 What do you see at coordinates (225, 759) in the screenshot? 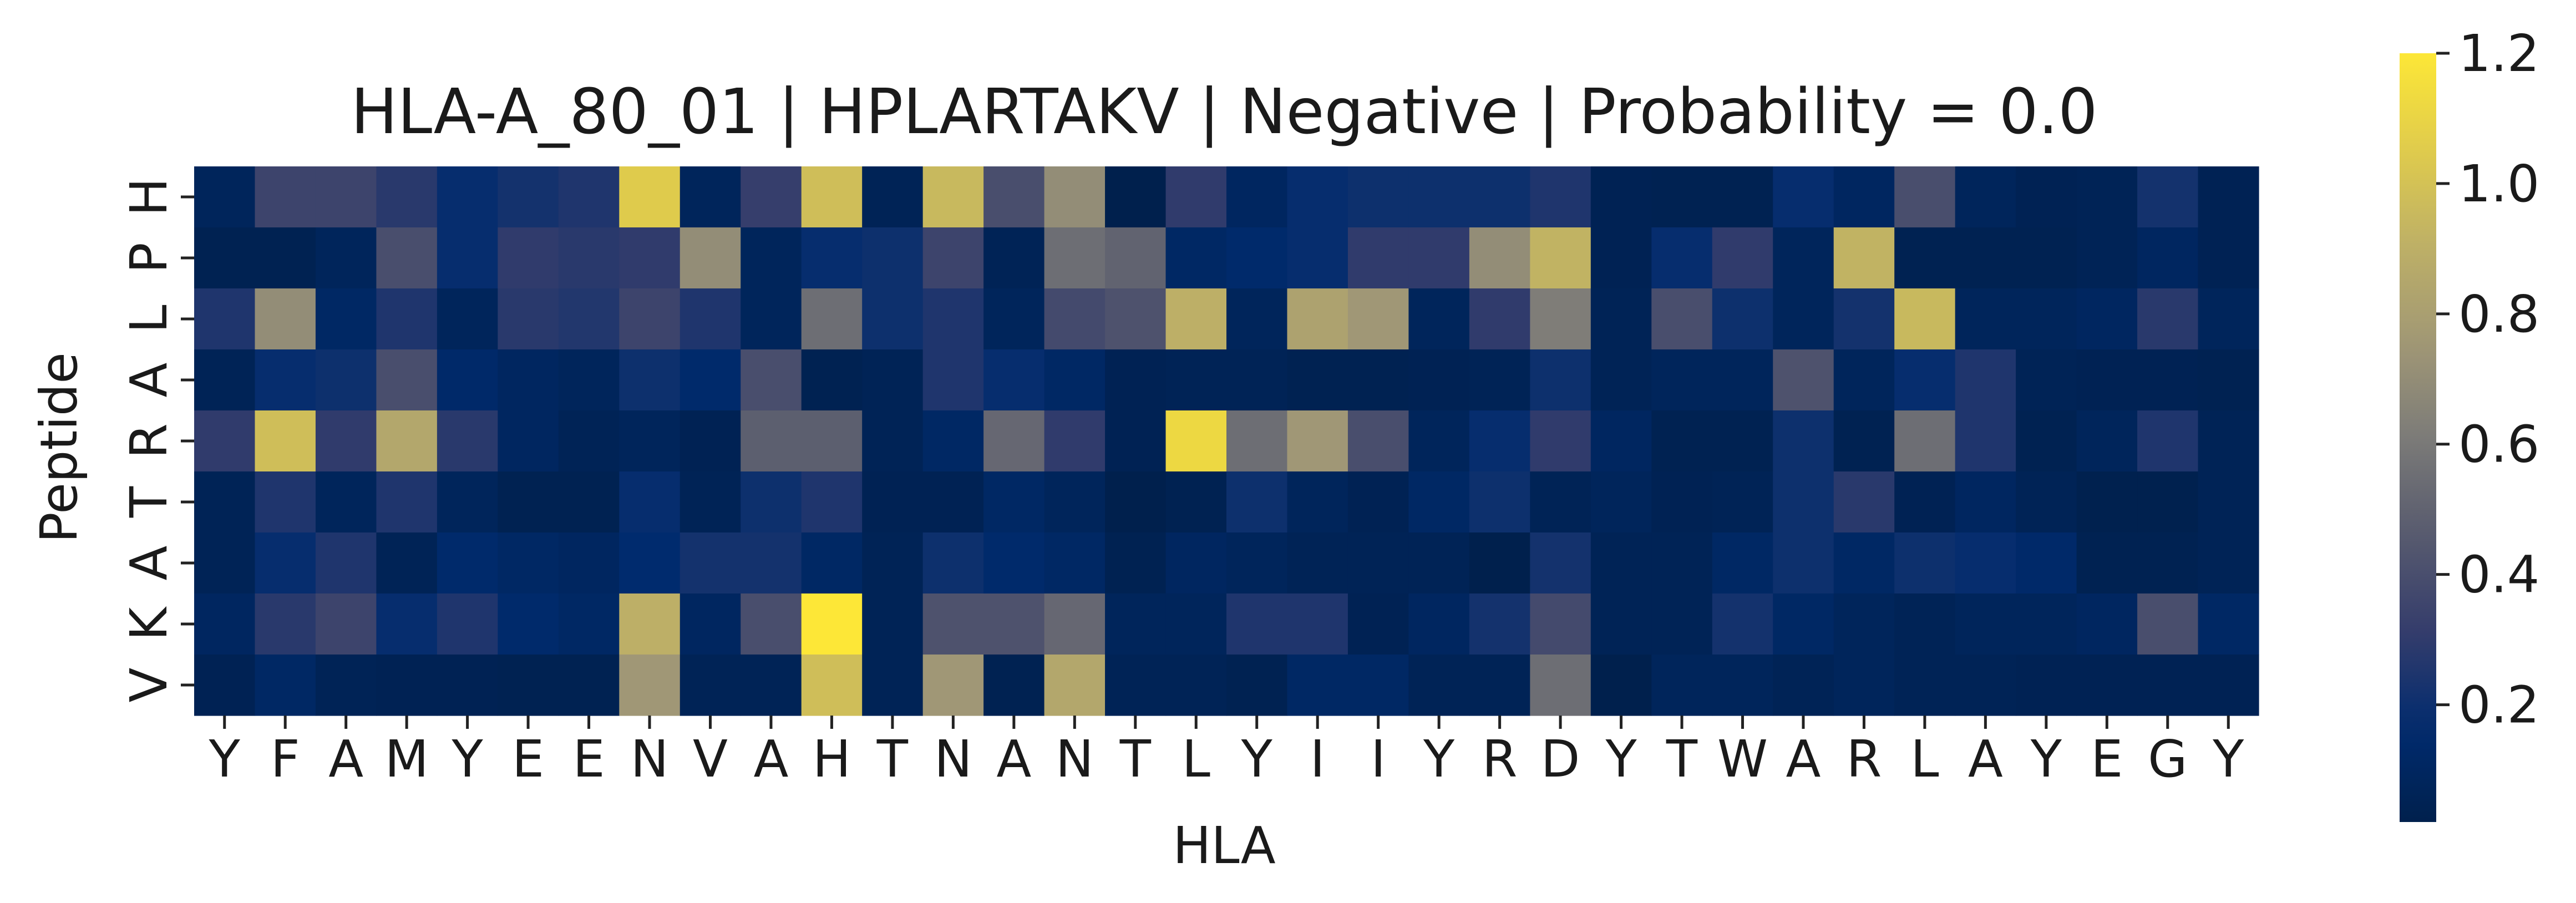
I see `x-tick-label: Y` at bounding box center [225, 759].